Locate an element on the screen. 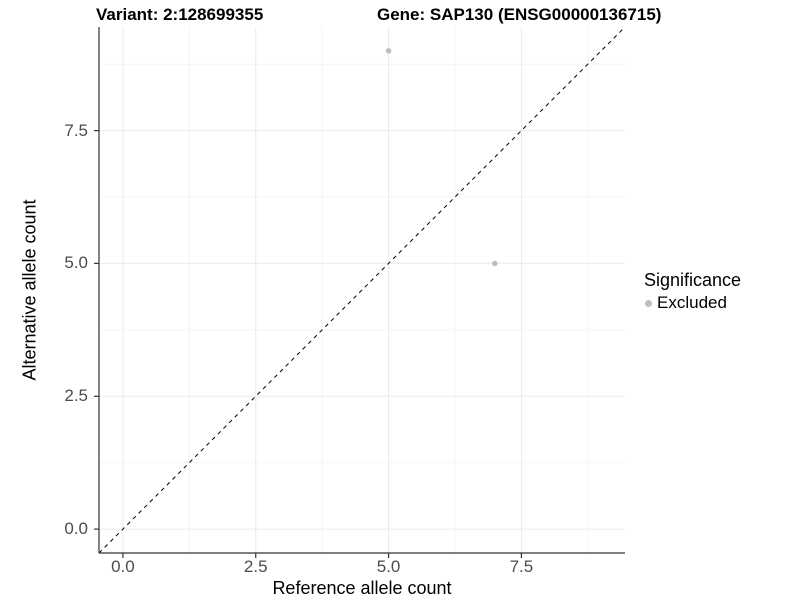 Image resolution: width=800 pixels, height=600 pixels. y-tick-label: 0.0 is located at coordinates (76, 529).